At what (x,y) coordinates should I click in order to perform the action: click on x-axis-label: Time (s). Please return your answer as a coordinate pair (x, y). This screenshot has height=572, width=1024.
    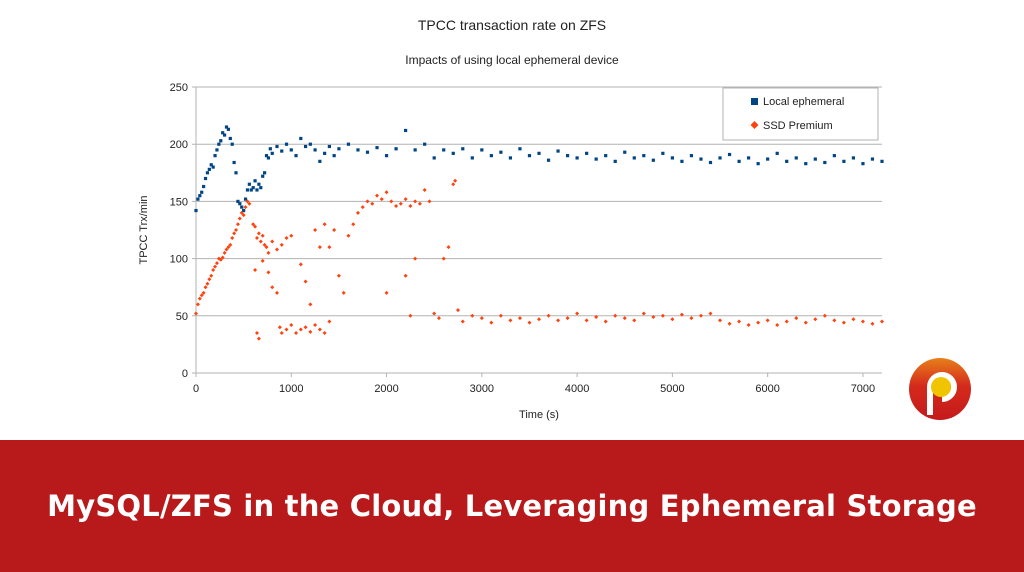
    Looking at the image, I should click on (539, 415).